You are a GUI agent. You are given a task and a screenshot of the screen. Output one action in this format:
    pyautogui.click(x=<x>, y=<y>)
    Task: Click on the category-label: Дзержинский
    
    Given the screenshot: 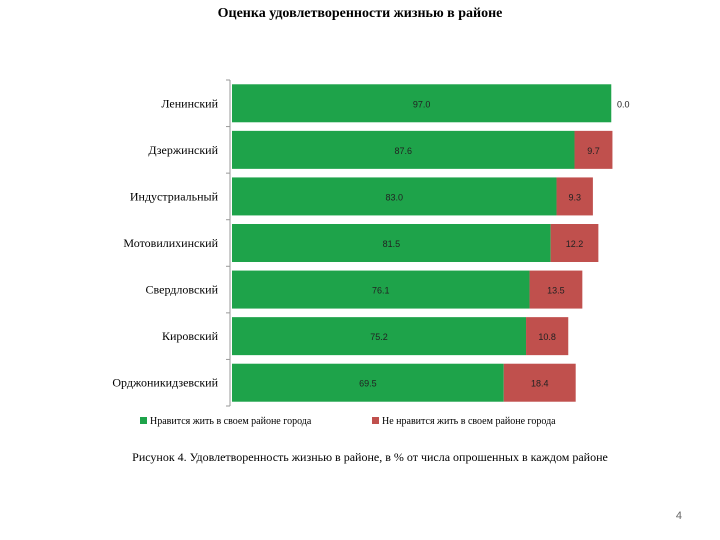 What is the action you would take?
    pyautogui.click(x=183, y=150)
    